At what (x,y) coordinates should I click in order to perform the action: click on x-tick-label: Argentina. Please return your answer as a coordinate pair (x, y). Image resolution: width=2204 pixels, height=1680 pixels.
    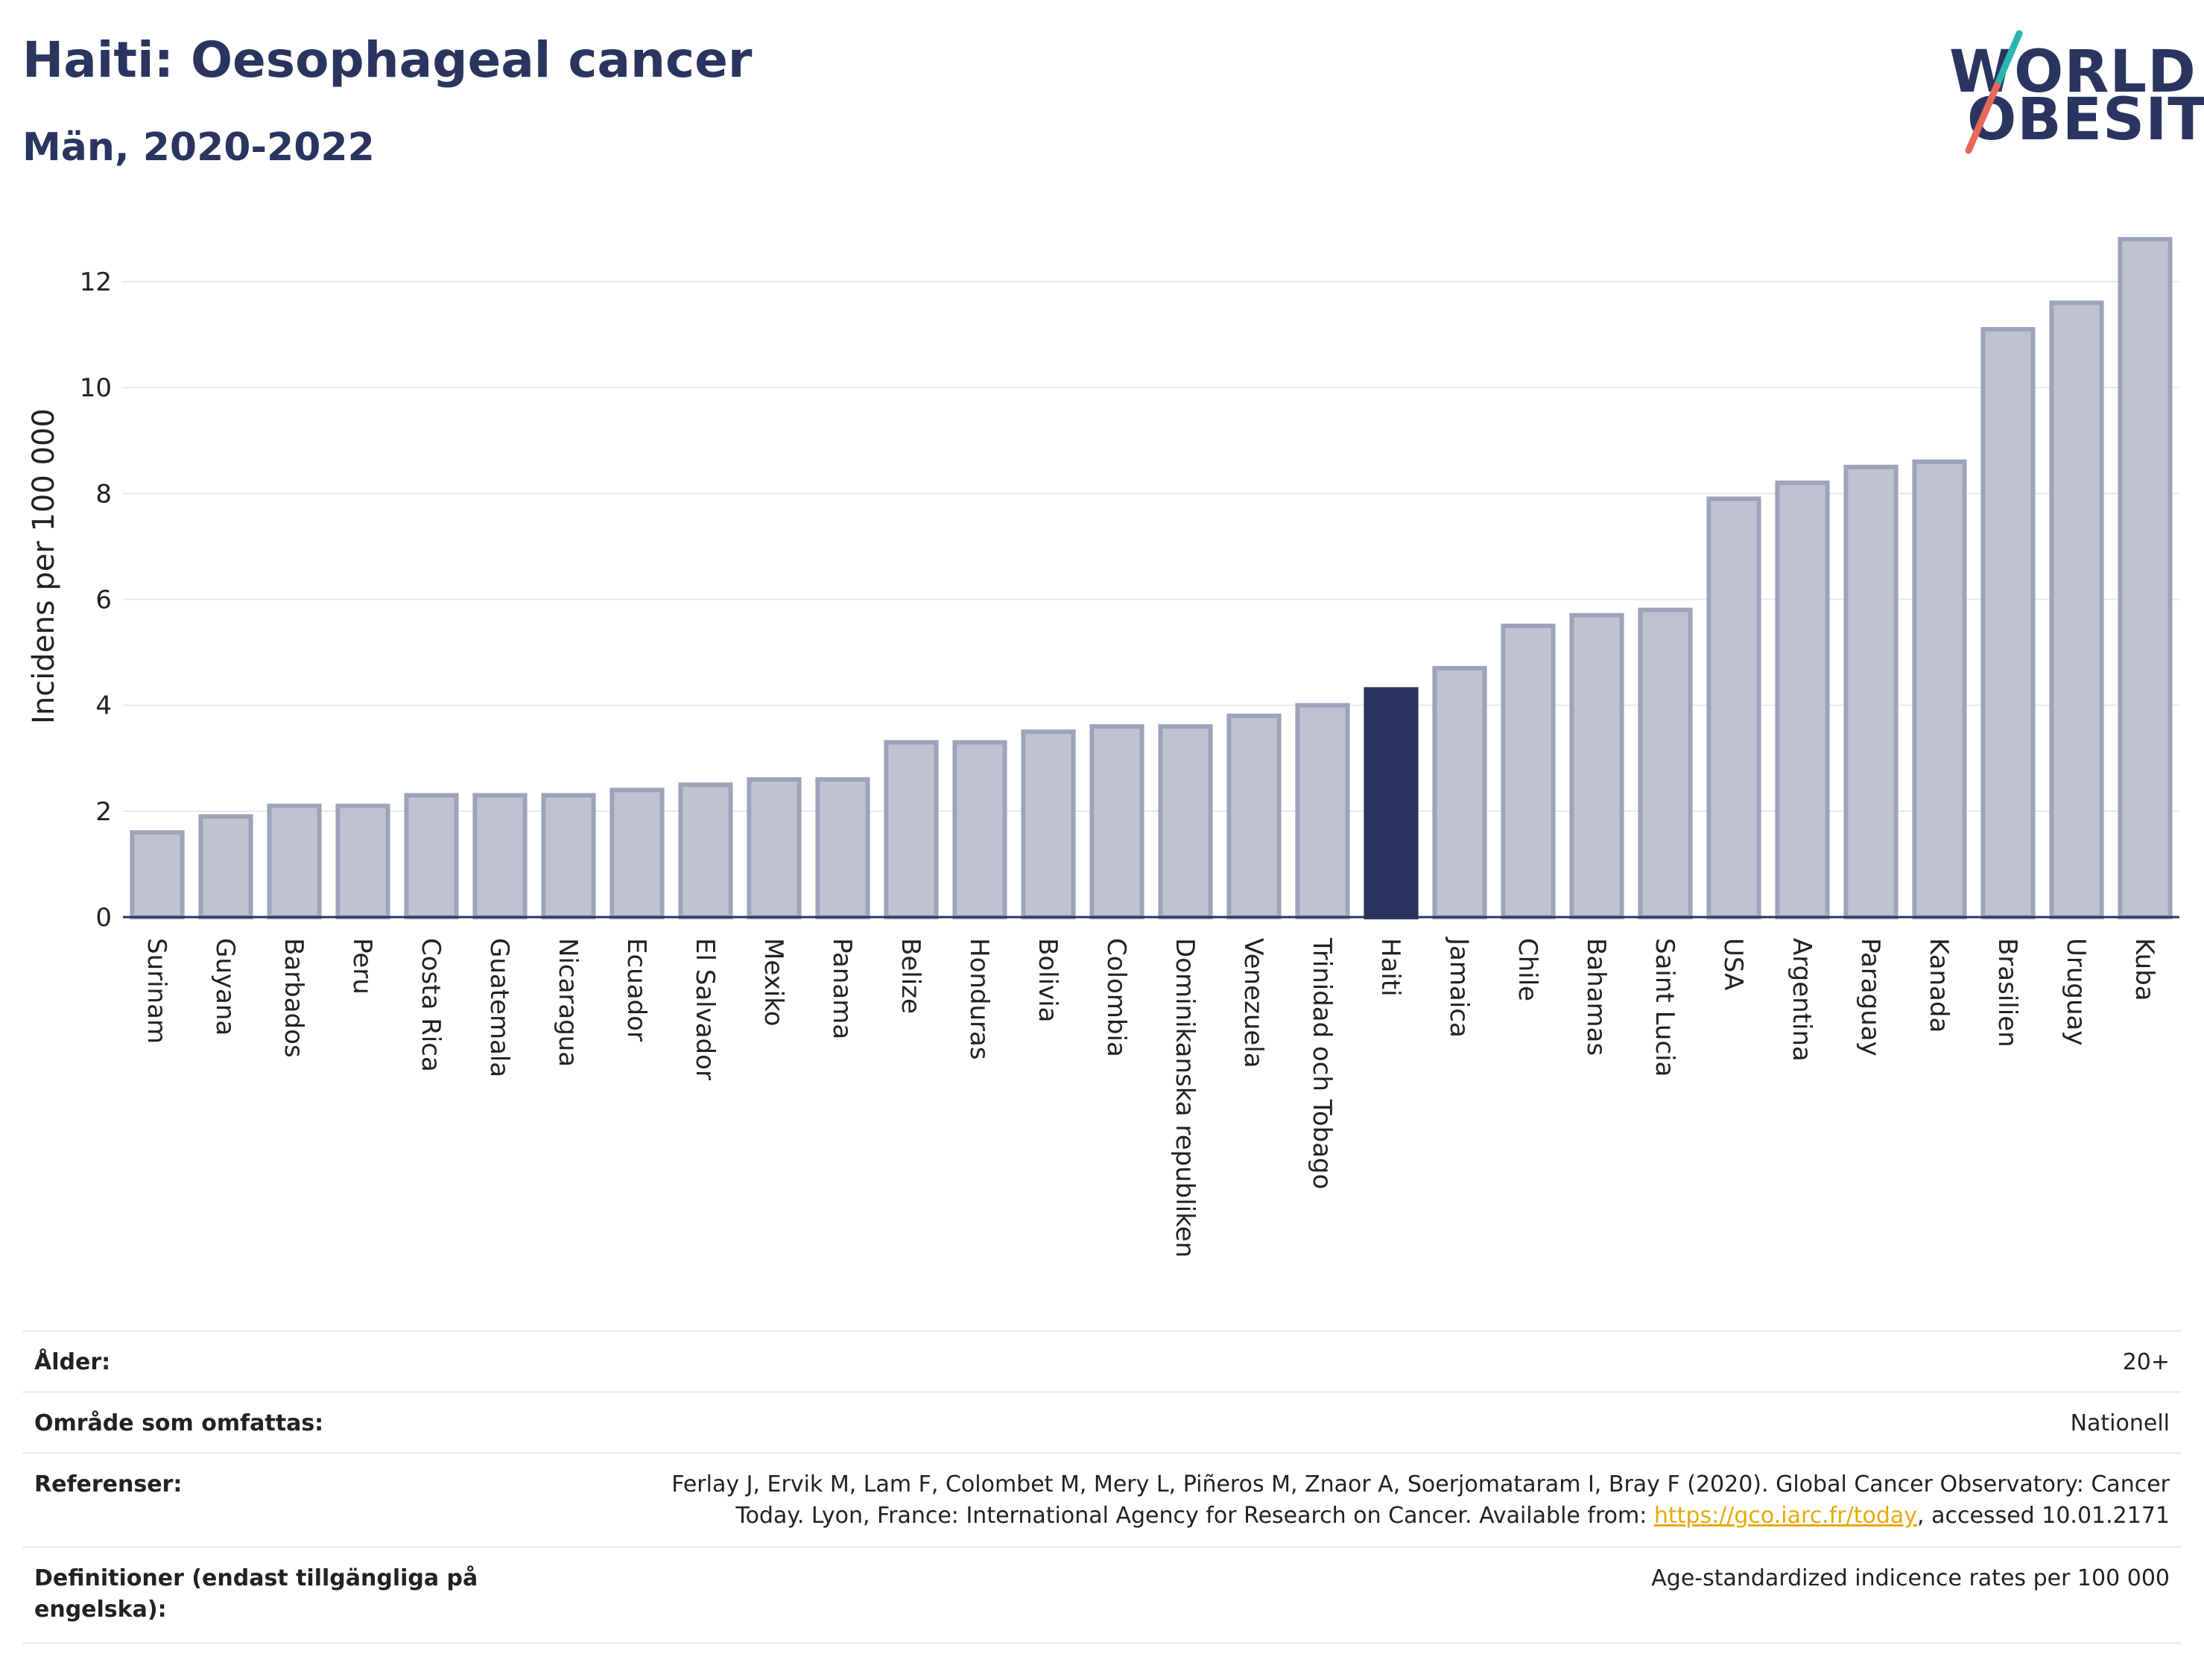
    Looking at the image, I should click on (1802, 1000).